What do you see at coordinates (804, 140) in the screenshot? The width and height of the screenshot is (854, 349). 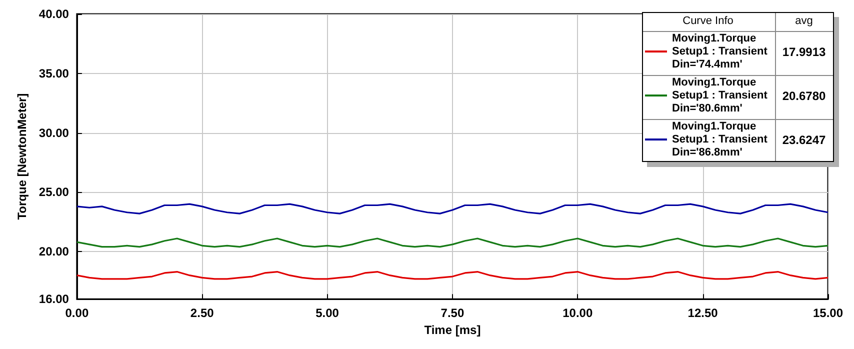 I see `annotation: 23.6247` at bounding box center [804, 140].